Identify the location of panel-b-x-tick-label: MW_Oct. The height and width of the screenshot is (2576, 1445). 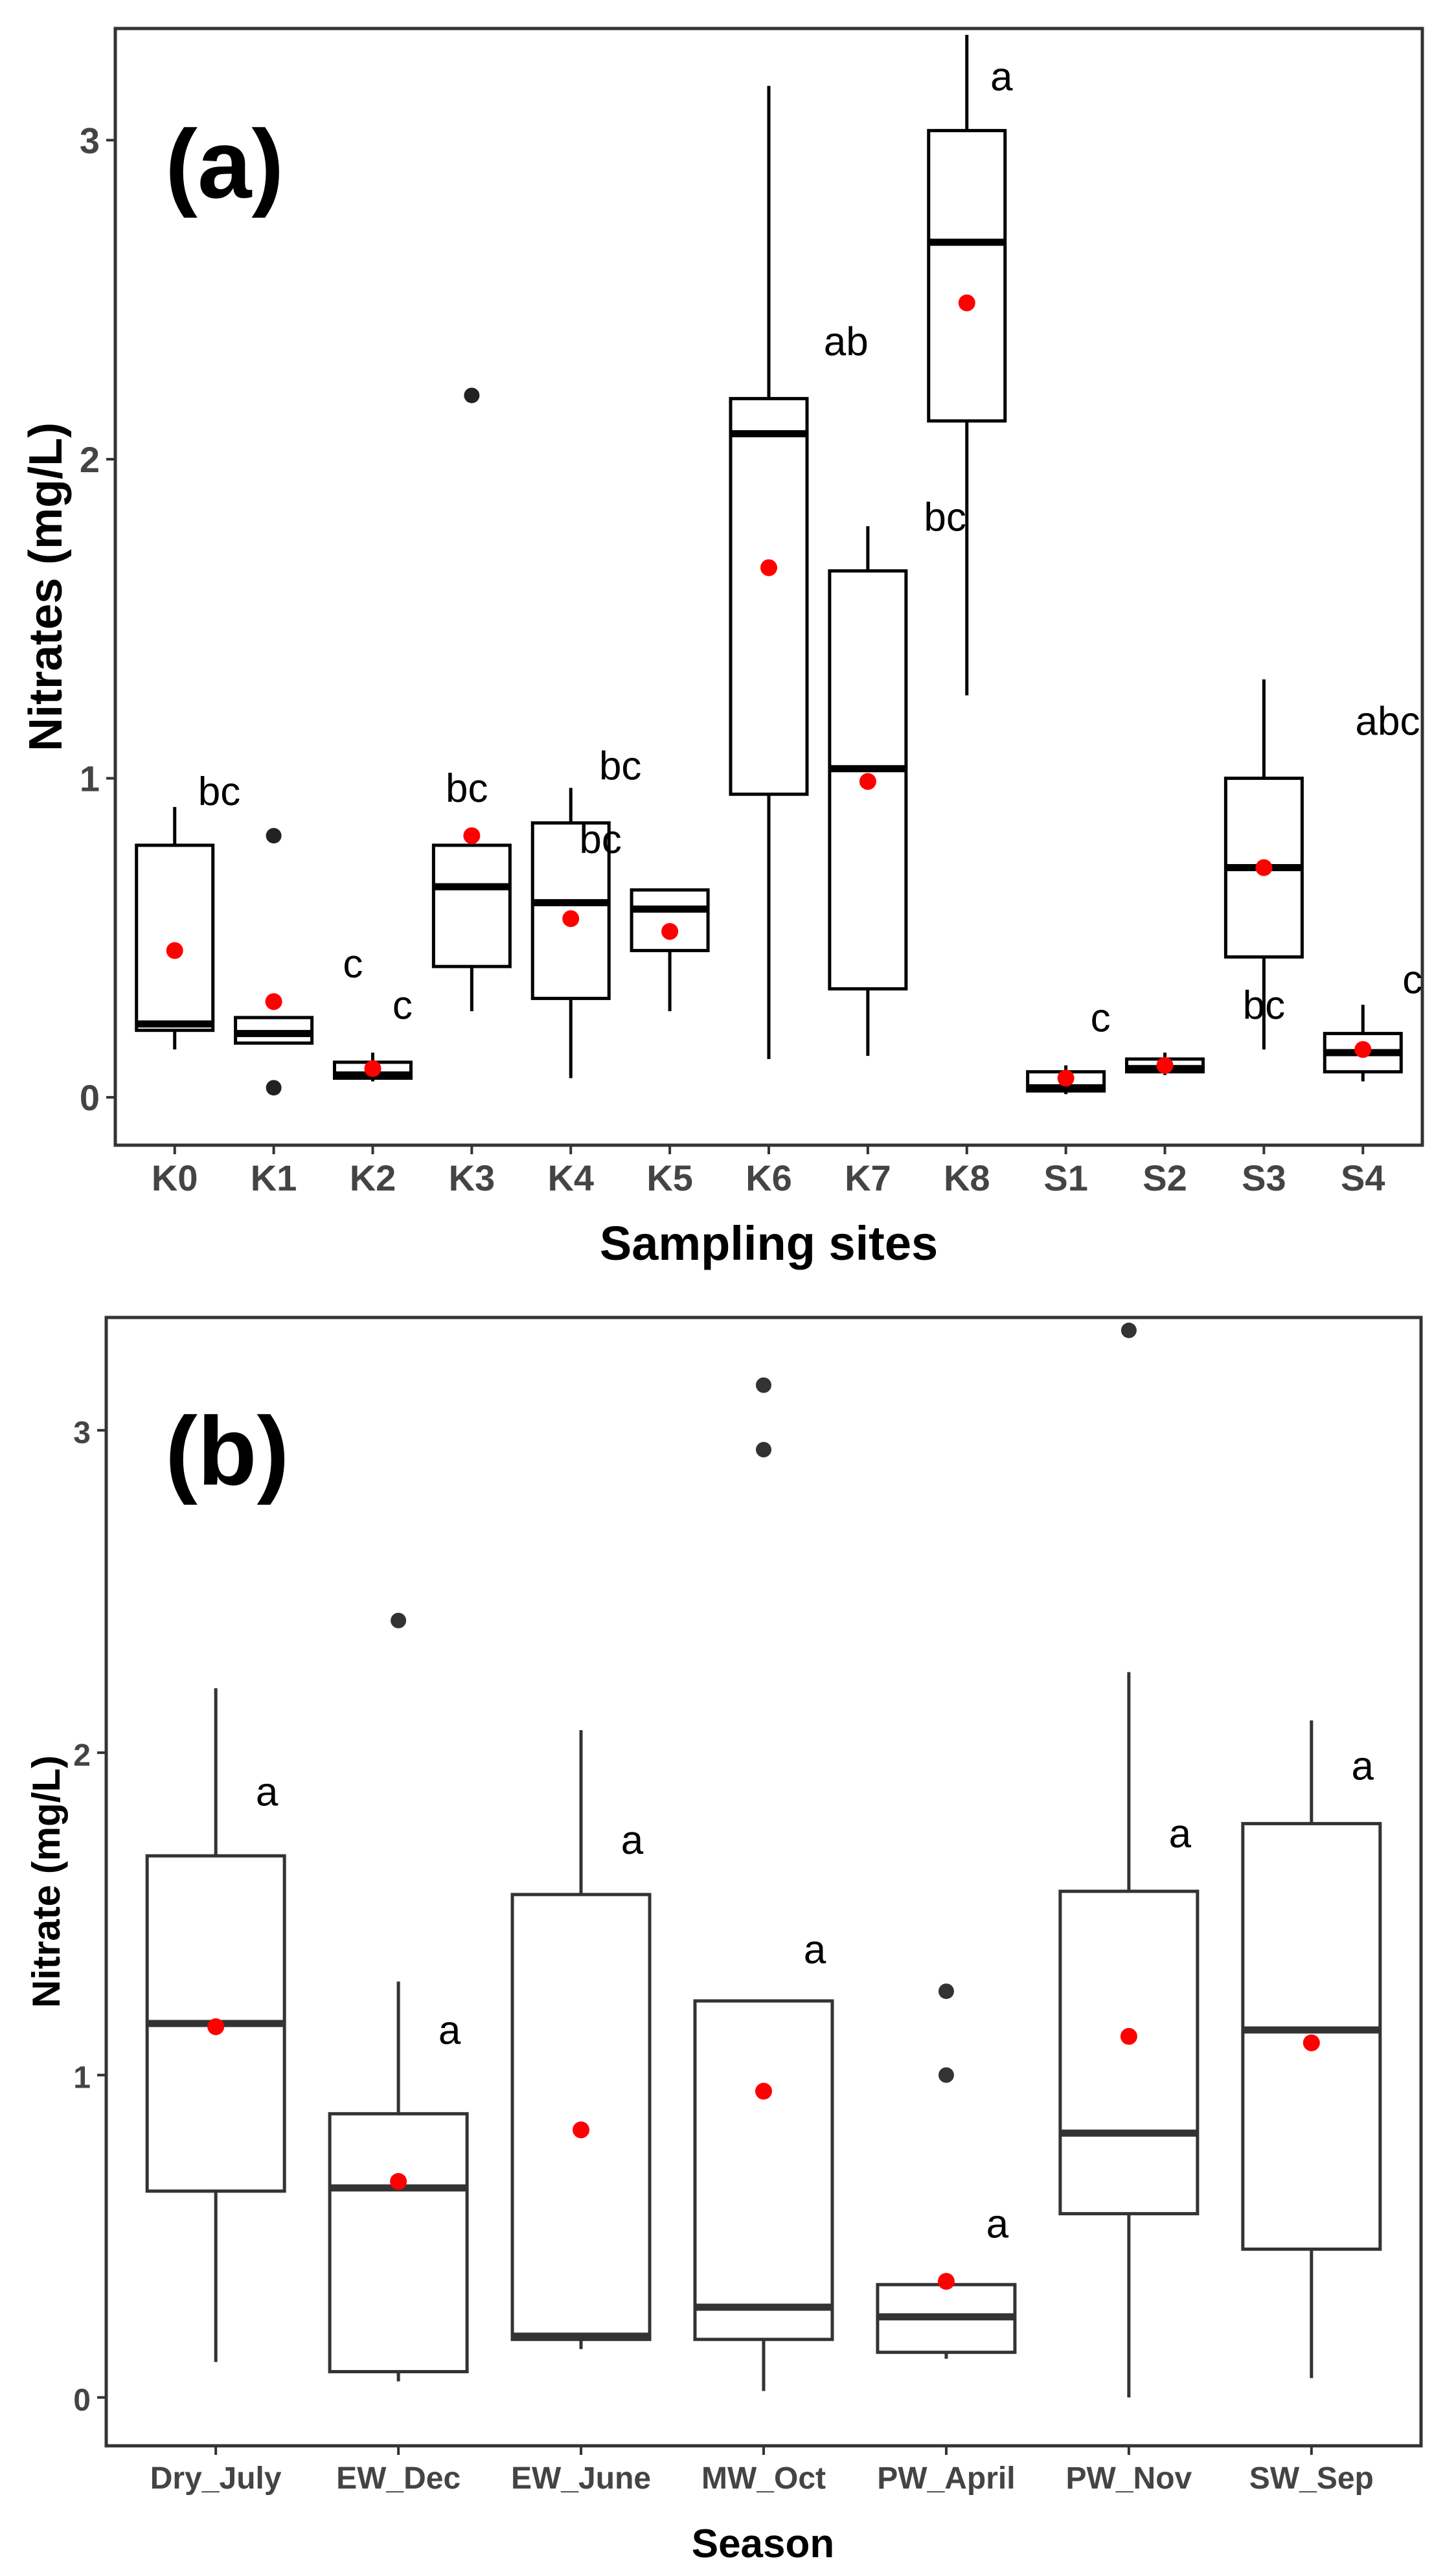
(763, 2479).